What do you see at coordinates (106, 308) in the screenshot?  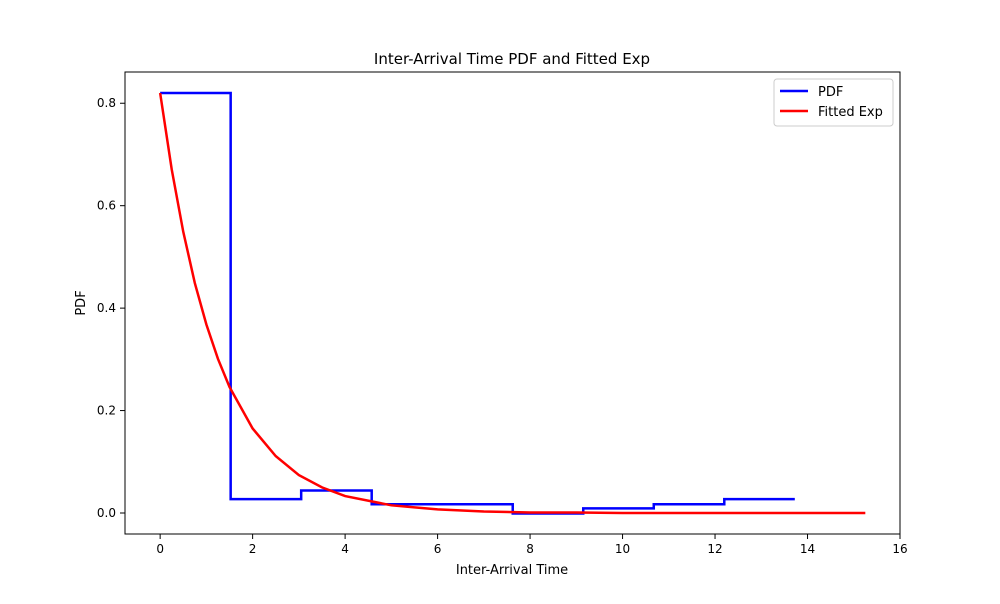 I see `y-tick-label: 0.4` at bounding box center [106, 308].